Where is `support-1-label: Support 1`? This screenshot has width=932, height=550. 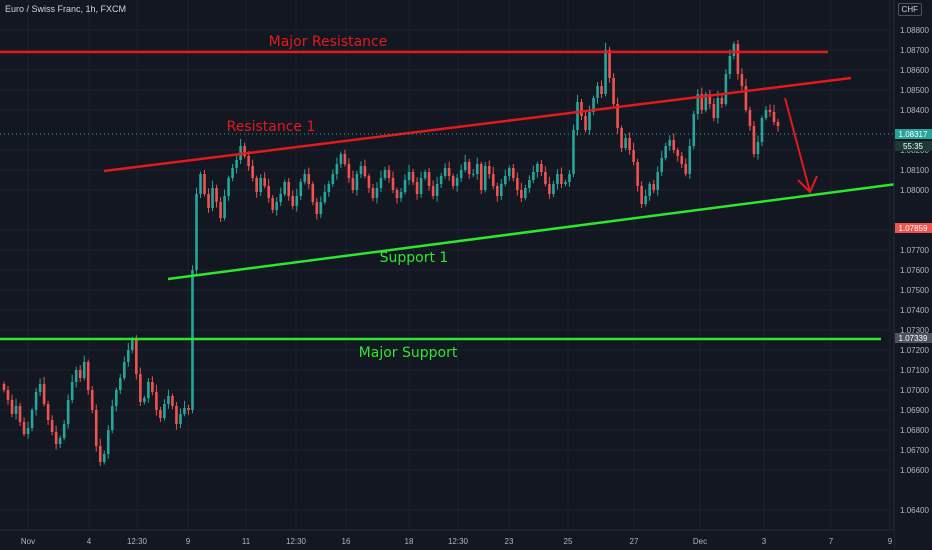 support-1-label: Support 1 is located at coordinates (414, 258).